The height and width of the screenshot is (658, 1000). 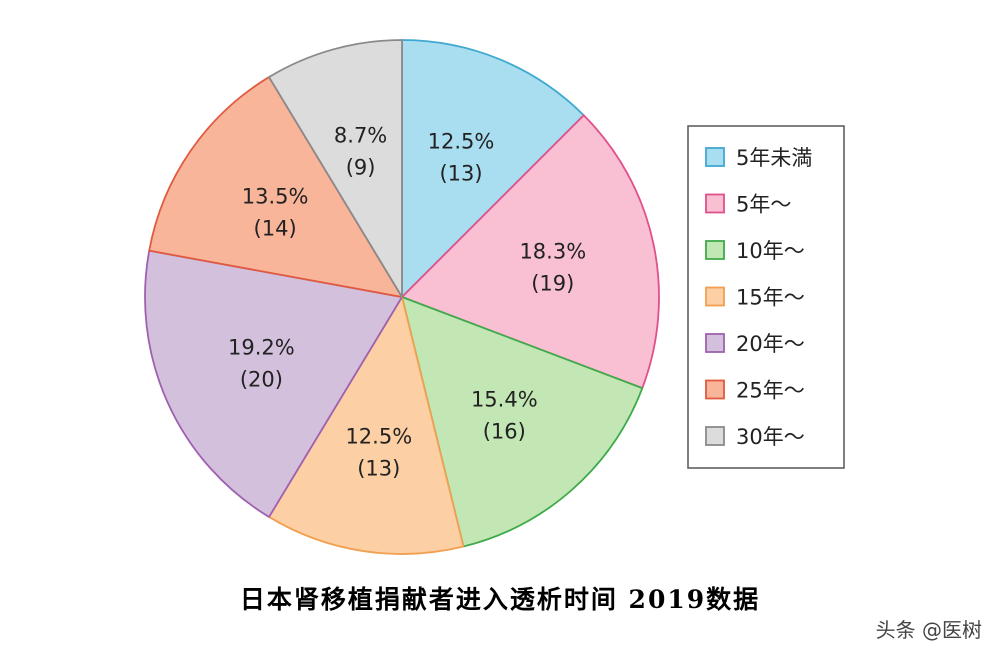 I want to click on legend: 5年未満 5年～ 10年～ 15年～ 20年～ 25年～ 30年～, so click(x=766, y=297).